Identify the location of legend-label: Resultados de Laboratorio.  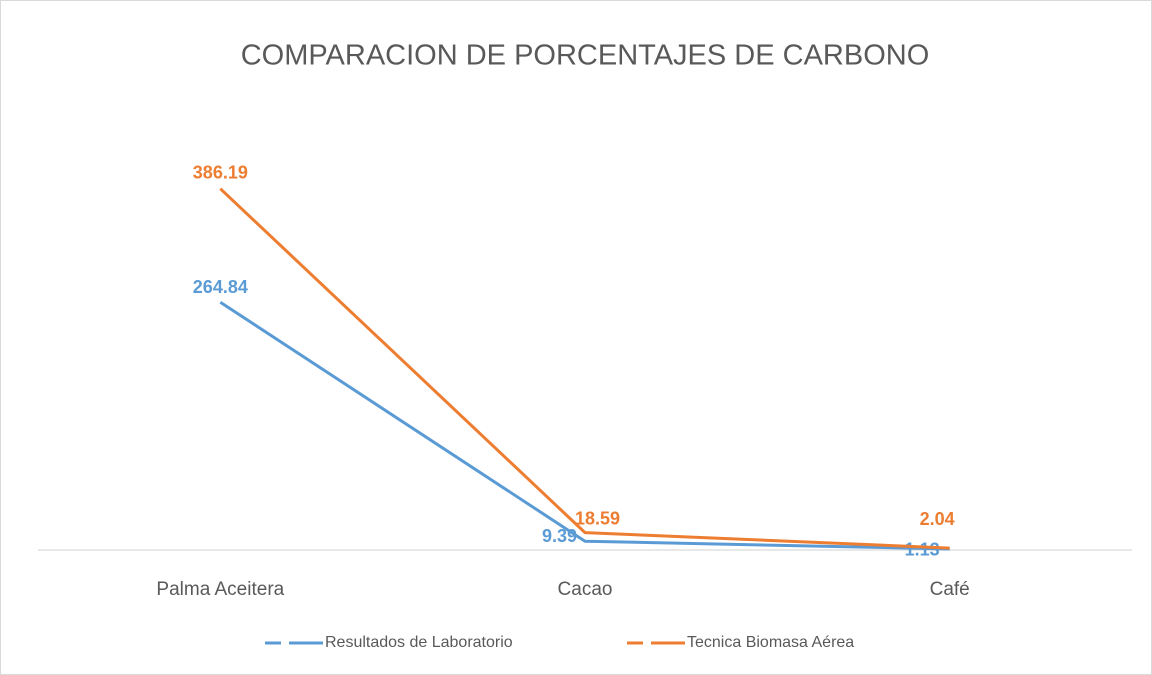
(419, 642).